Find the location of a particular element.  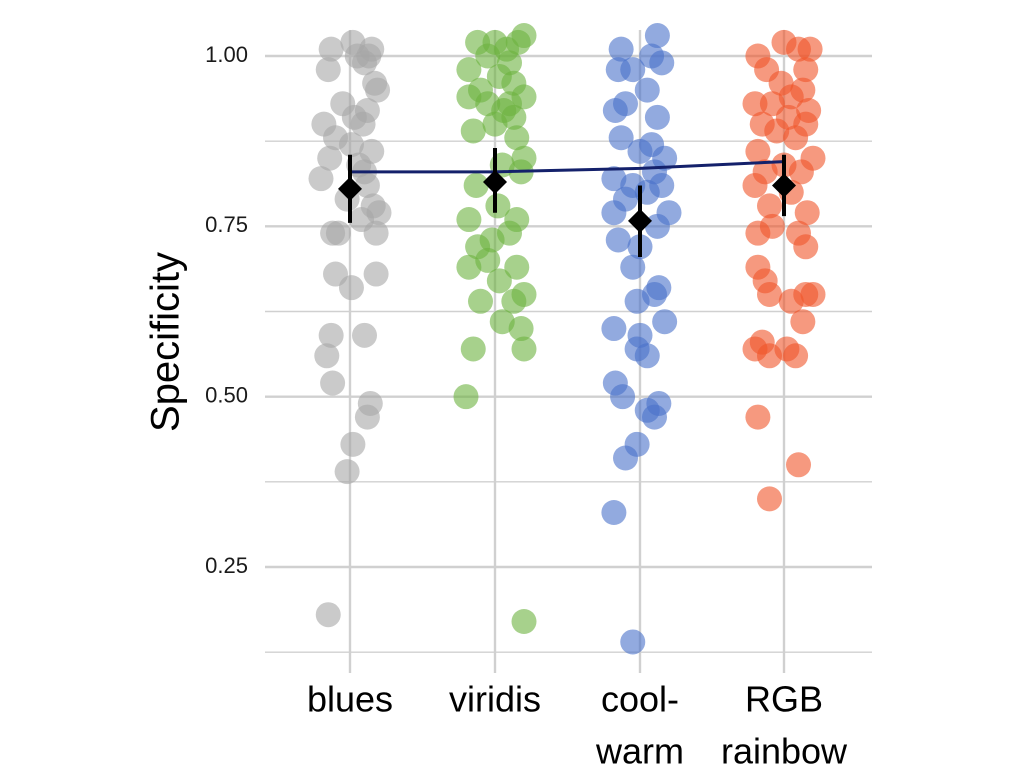

means-group is located at coordinates (567, 202).